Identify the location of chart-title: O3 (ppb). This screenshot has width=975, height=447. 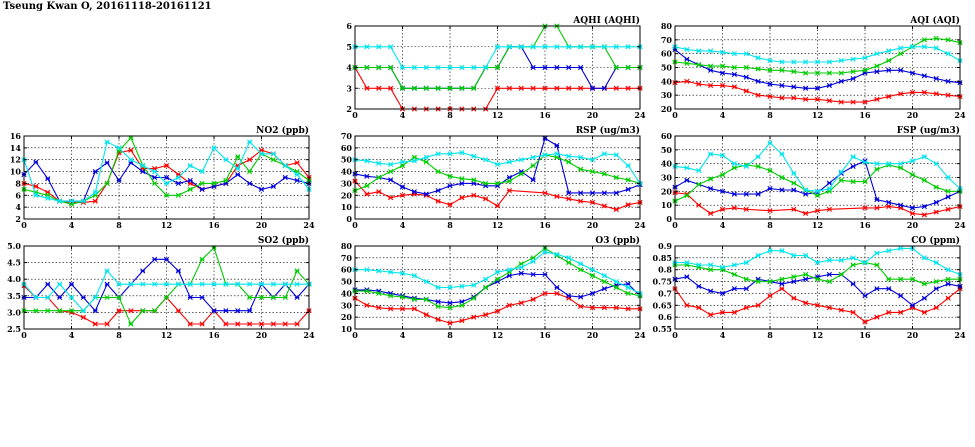
(617, 240).